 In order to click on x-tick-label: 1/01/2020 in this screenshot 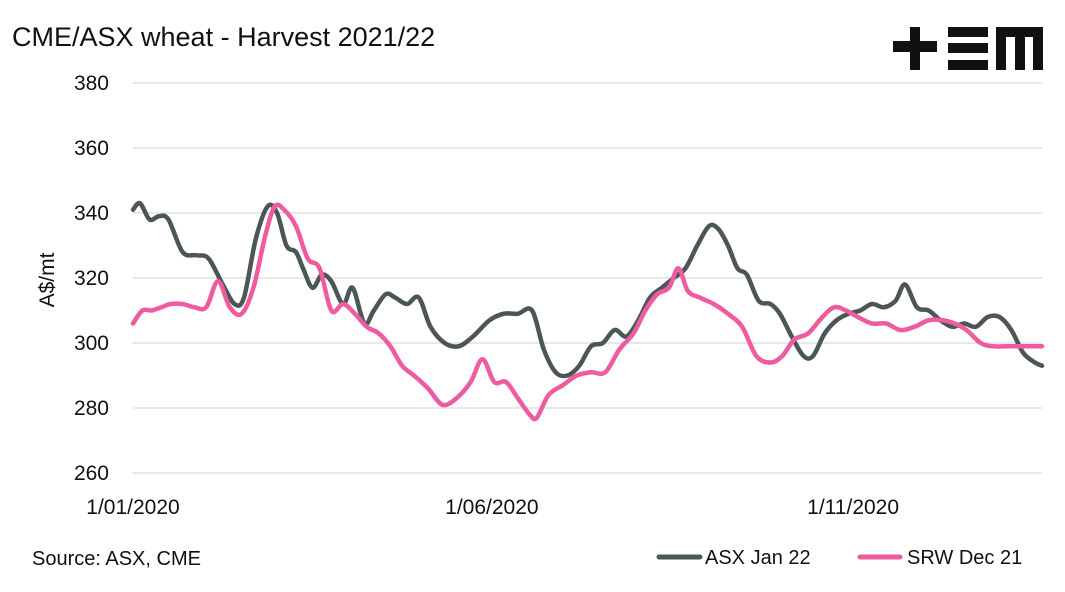, I will do `click(132, 507)`.